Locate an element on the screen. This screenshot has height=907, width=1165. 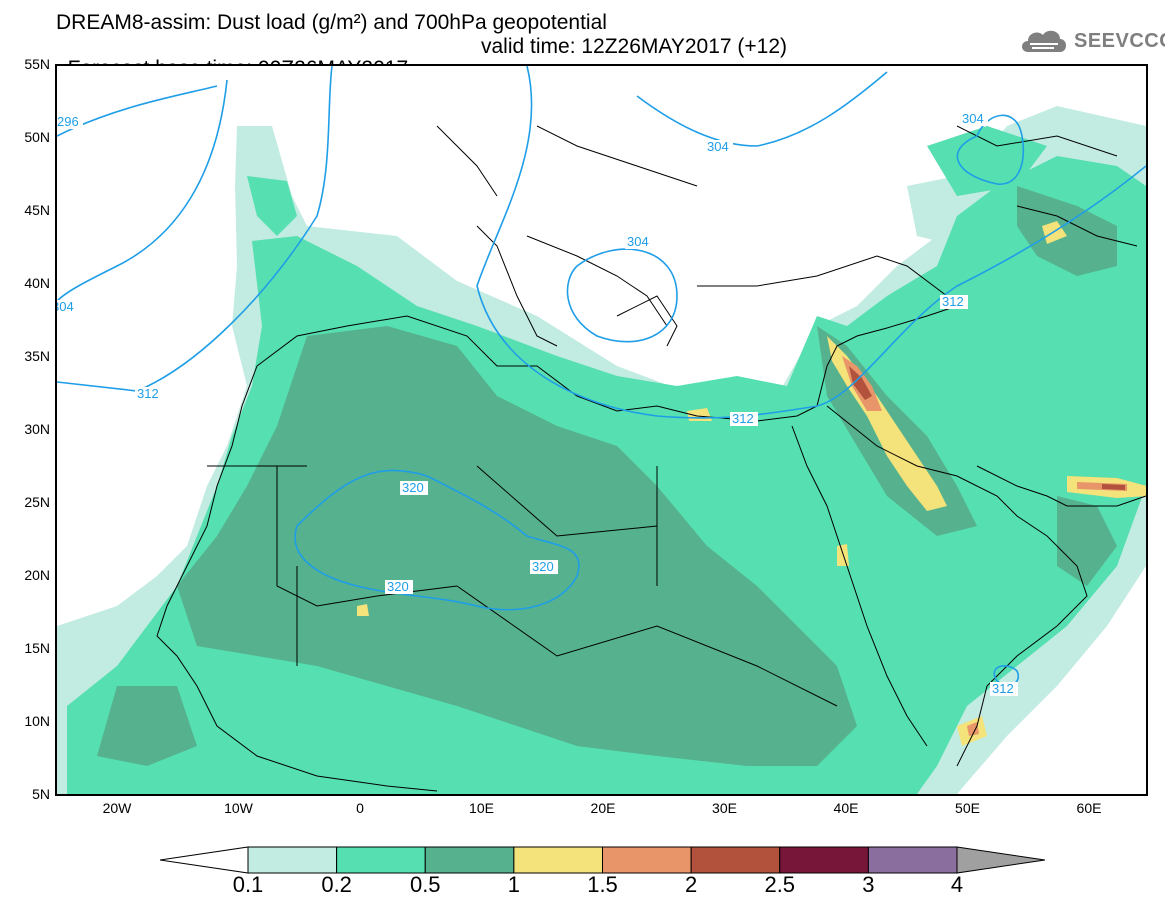
lat-label: 20N is located at coordinates (37, 575).